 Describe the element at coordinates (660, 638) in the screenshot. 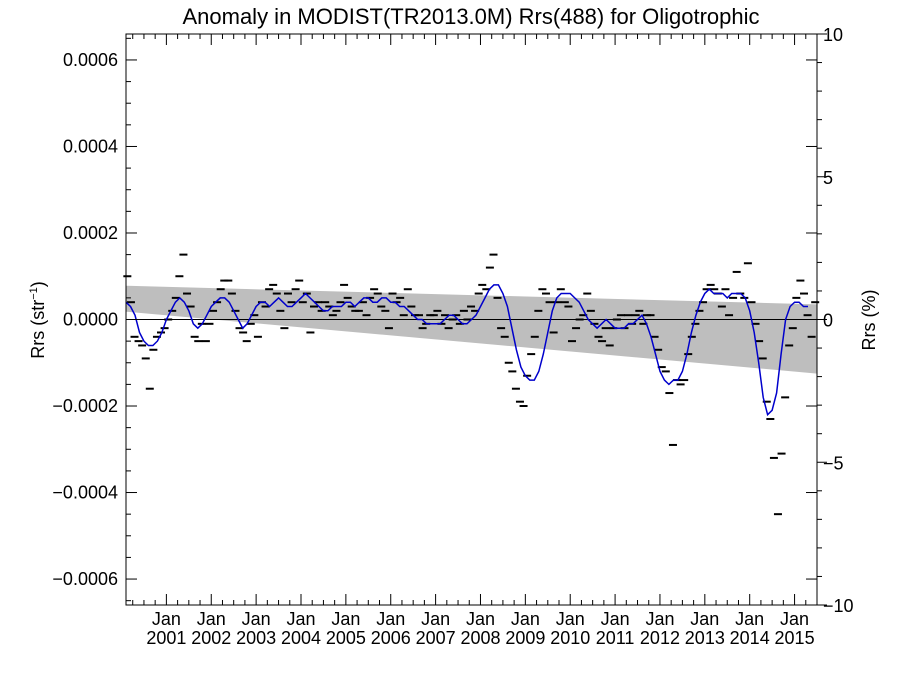

I see `x-tick-year-label: 2012` at that location.